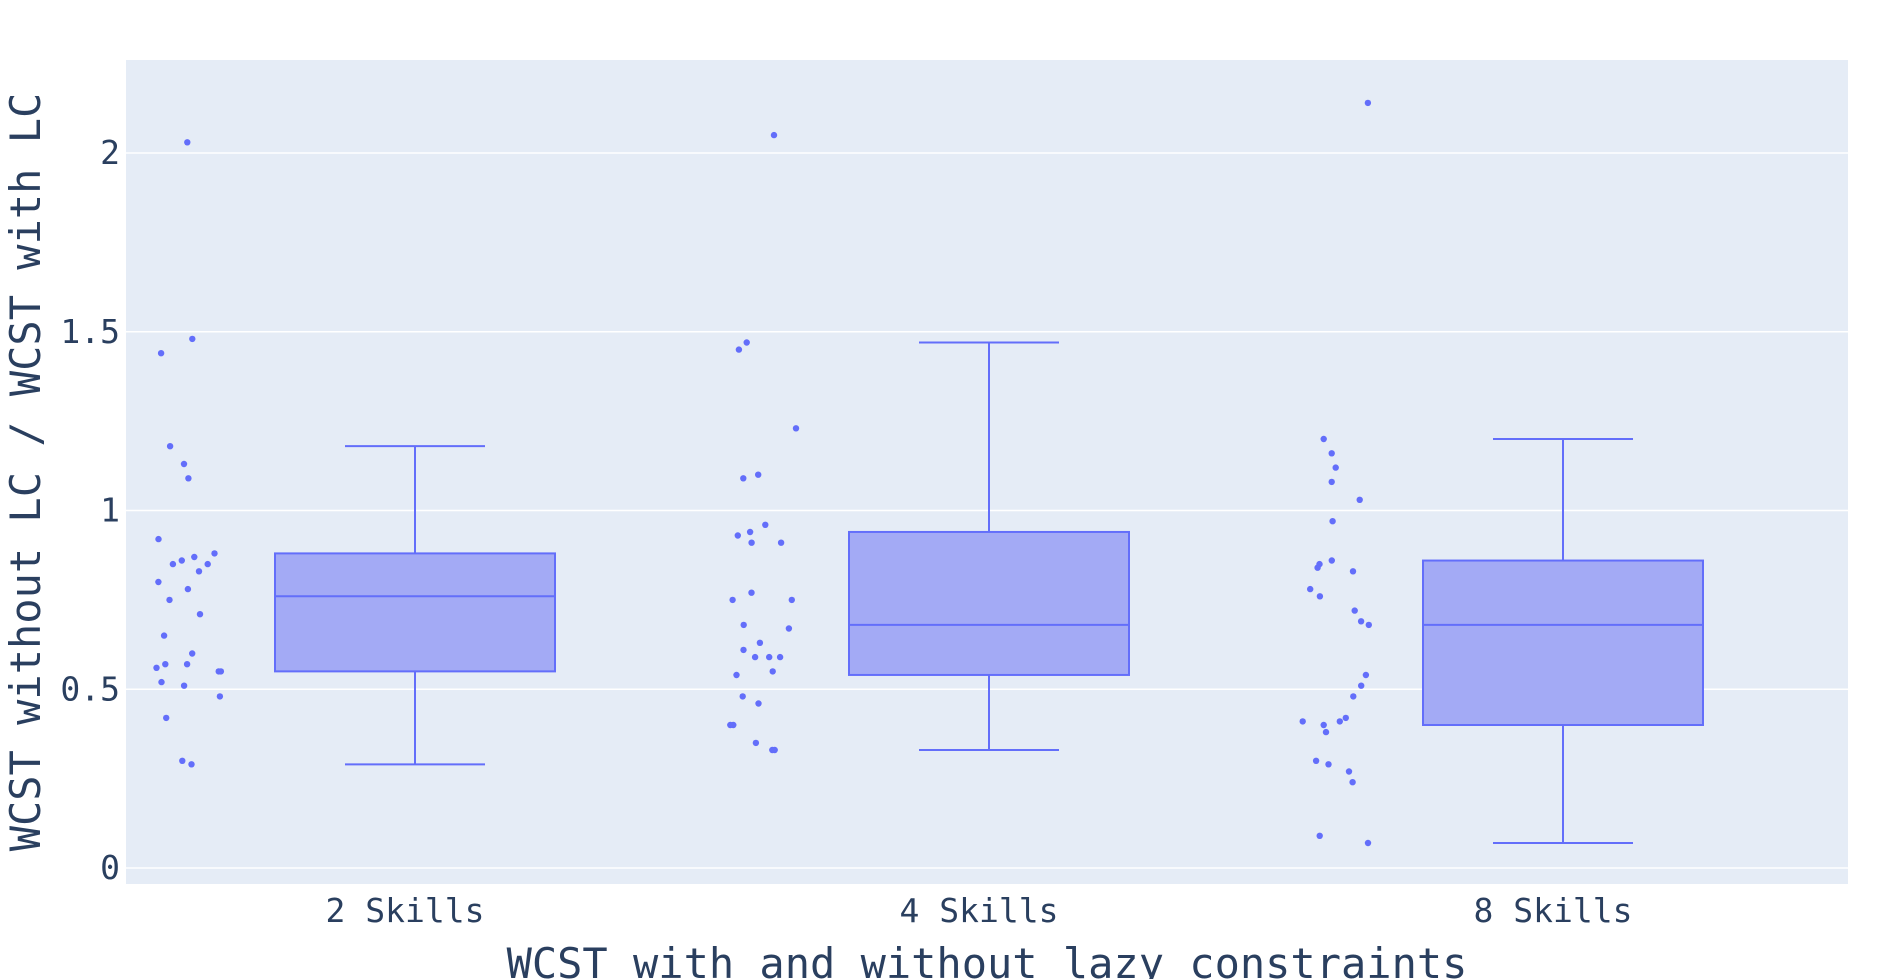 The height and width of the screenshot is (979, 1904). What do you see at coordinates (90, 331) in the screenshot?
I see `y-tick-label: 1.5` at bounding box center [90, 331].